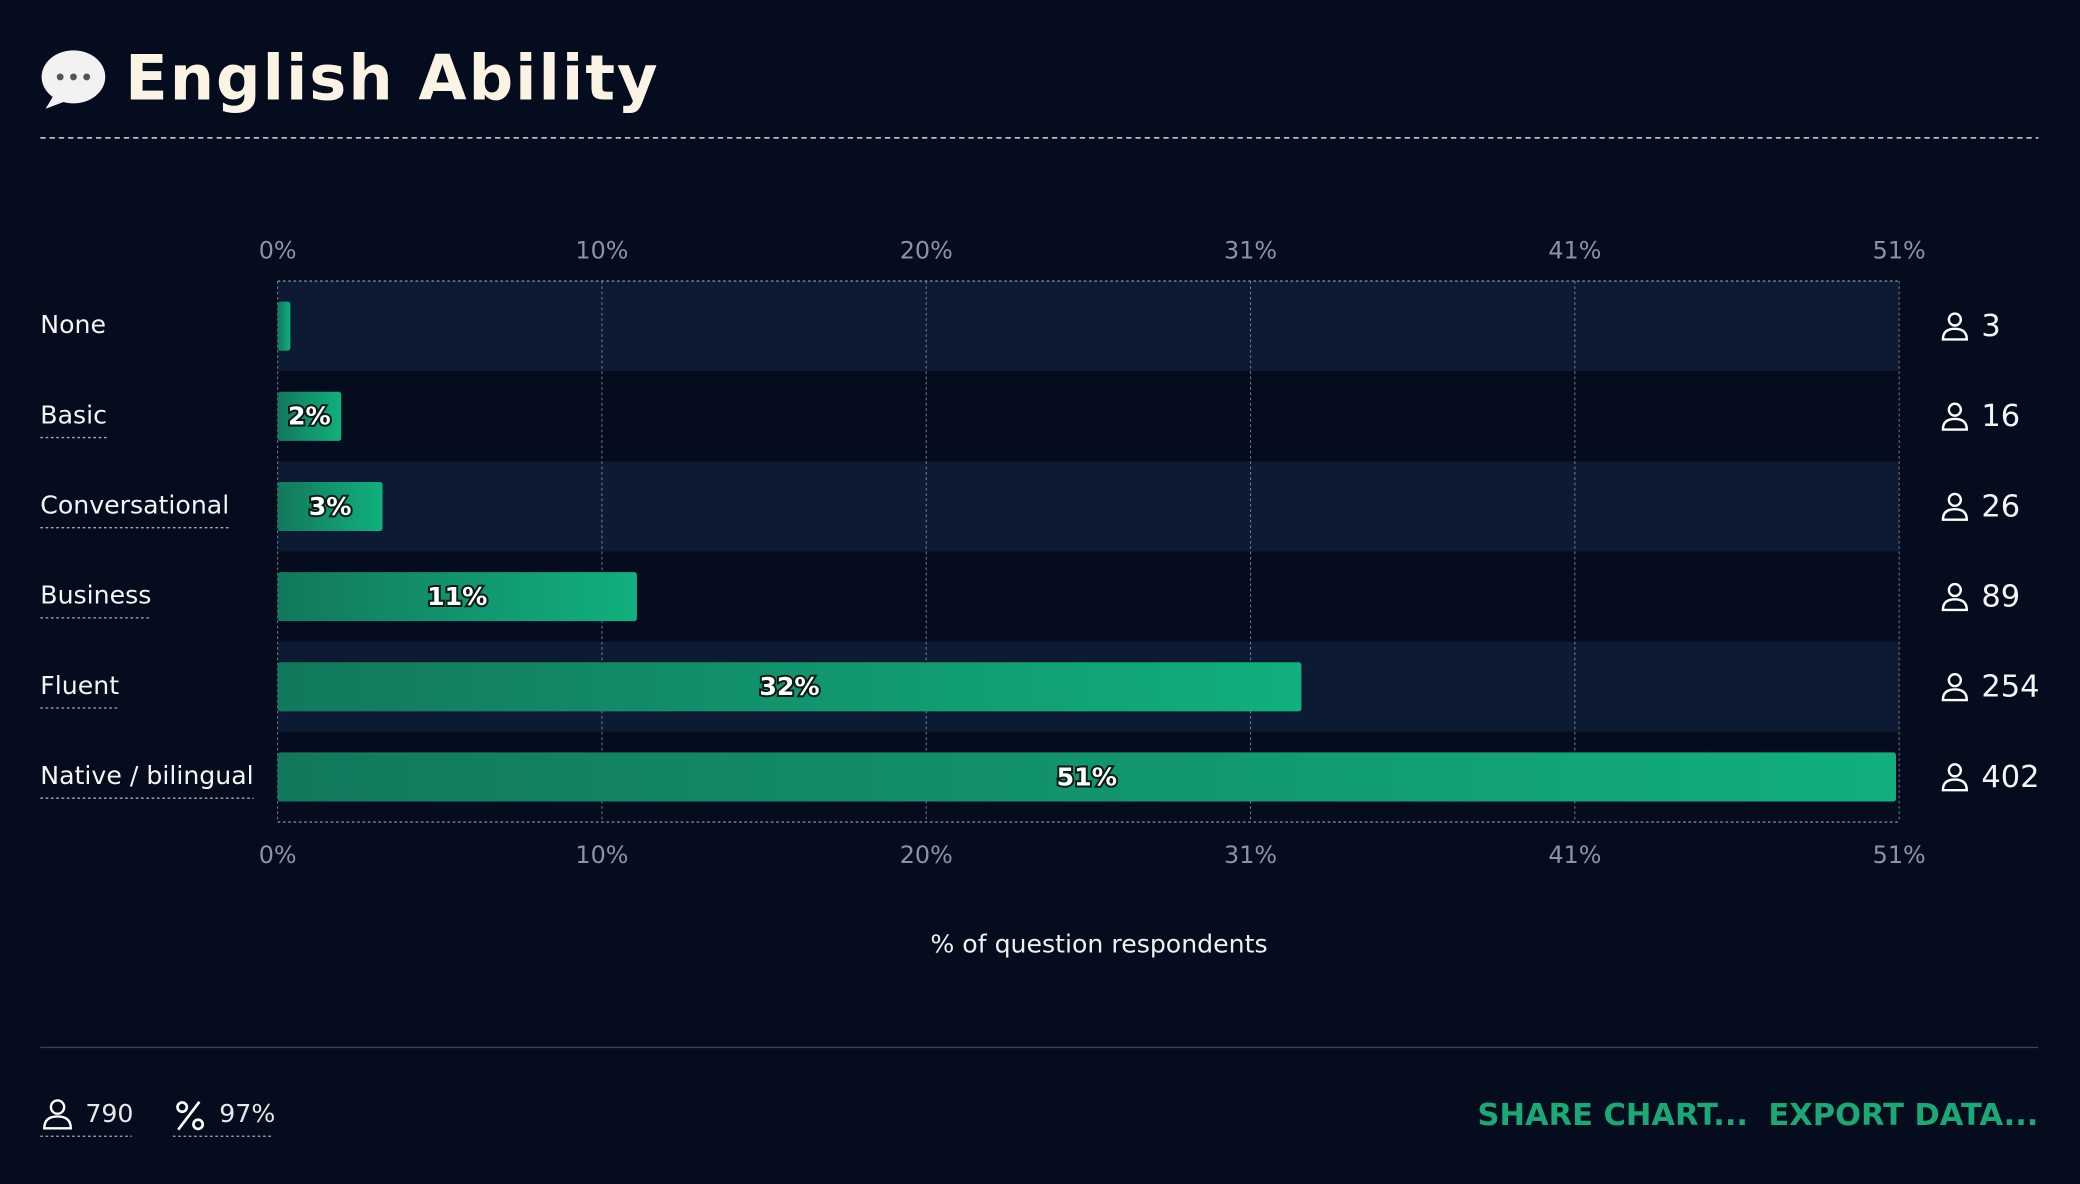 This screenshot has width=2080, height=1184. What do you see at coordinates (392, 77) in the screenshot?
I see `title: English Ability` at bounding box center [392, 77].